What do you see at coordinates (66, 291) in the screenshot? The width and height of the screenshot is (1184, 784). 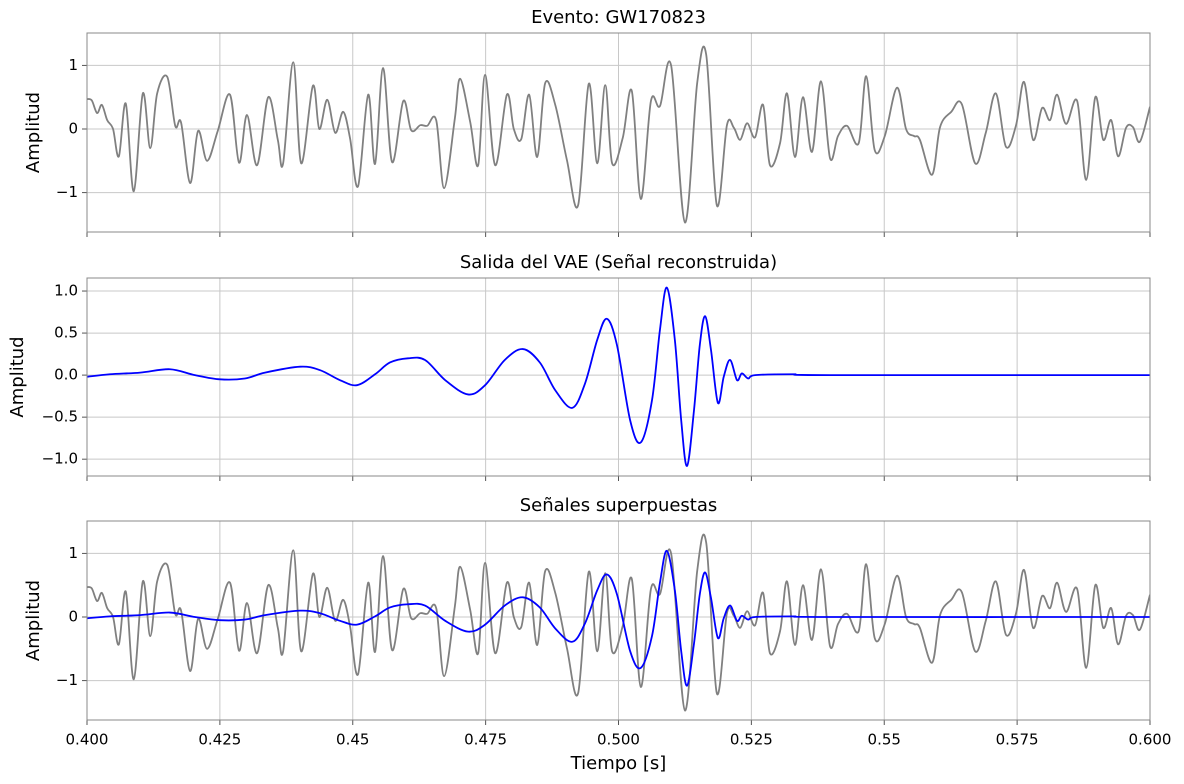 I see `y-tick-label: 1.0` at bounding box center [66, 291].